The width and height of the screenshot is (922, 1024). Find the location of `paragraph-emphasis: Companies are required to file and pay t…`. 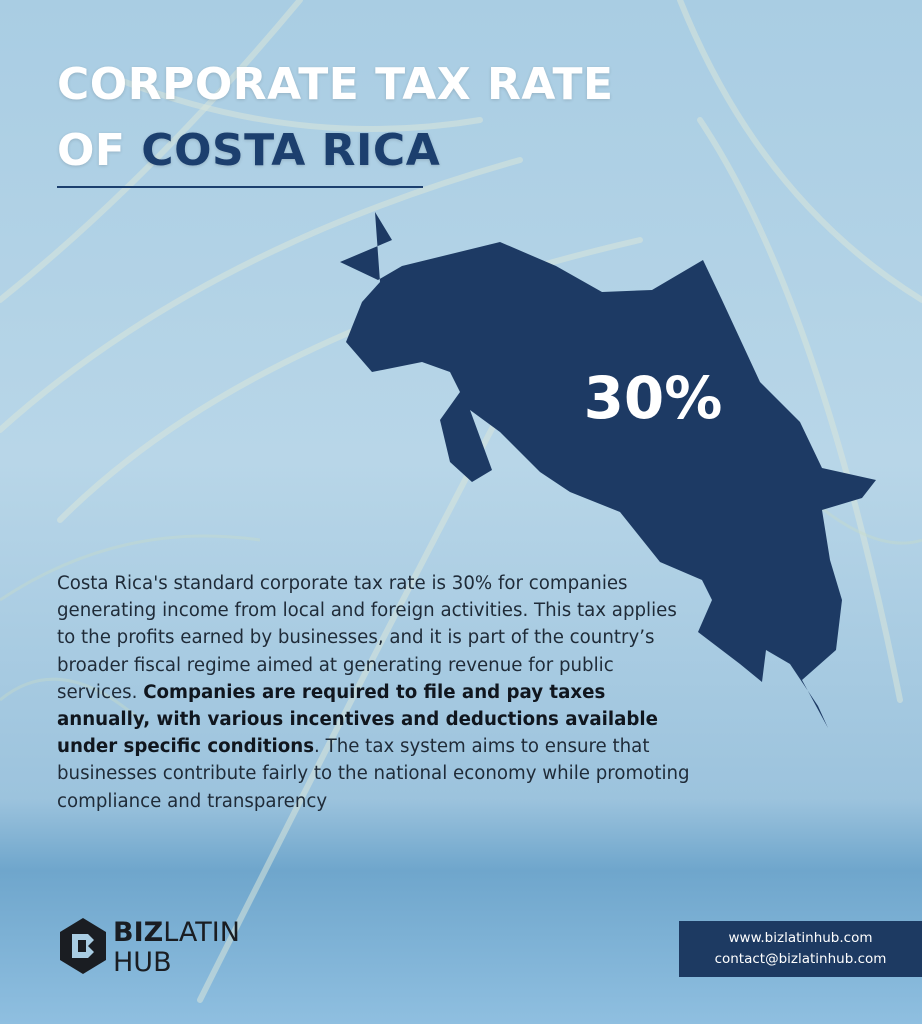

paragraph-emphasis: Companies are required to file and pay t… is located at coordinates (357, 719).